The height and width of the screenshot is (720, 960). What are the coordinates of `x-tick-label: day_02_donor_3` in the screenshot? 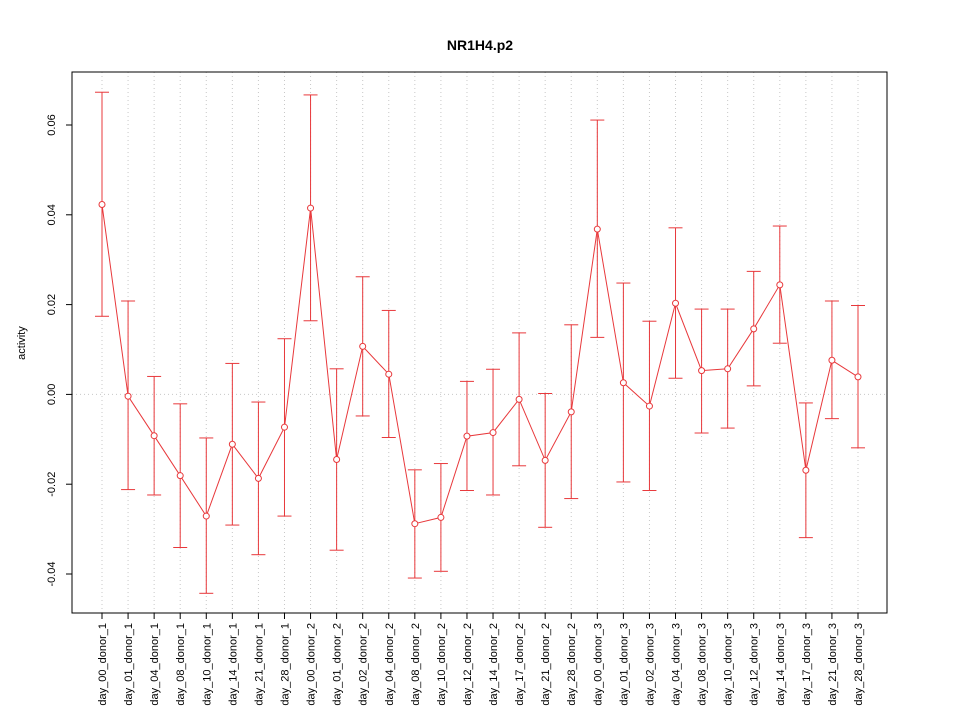 It's located at (650, 664).